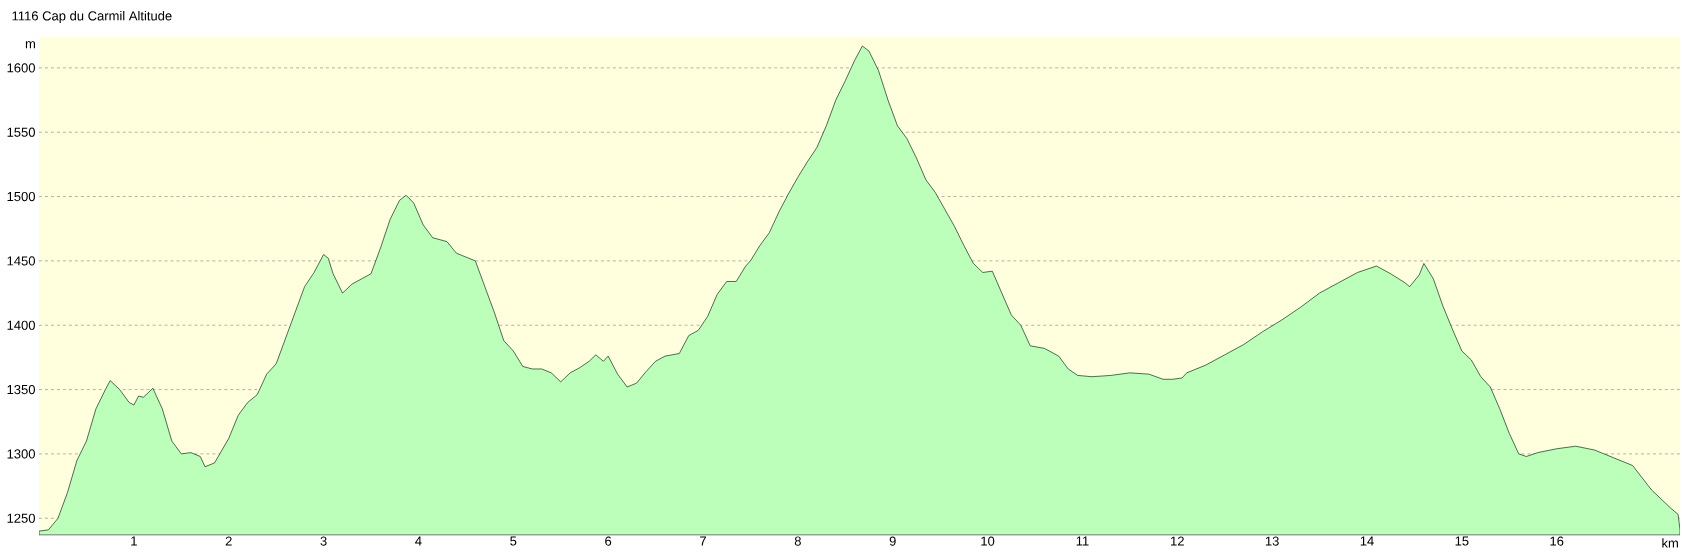  What do you see at coordinates (892, 541) in the screenshot?
I see `x-tick-label: 9` at bounding box center [892, 541].